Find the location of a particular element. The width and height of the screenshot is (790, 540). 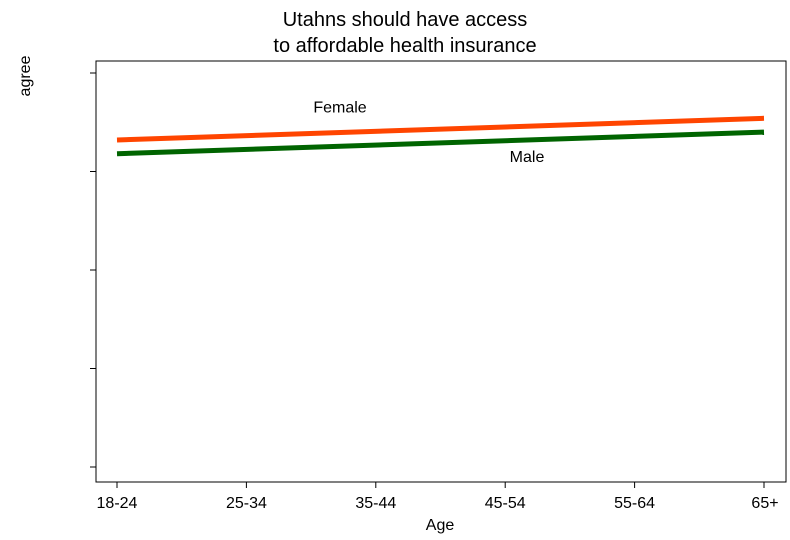

x-tick-label: 55-64 is located at coordinates (634, 503).